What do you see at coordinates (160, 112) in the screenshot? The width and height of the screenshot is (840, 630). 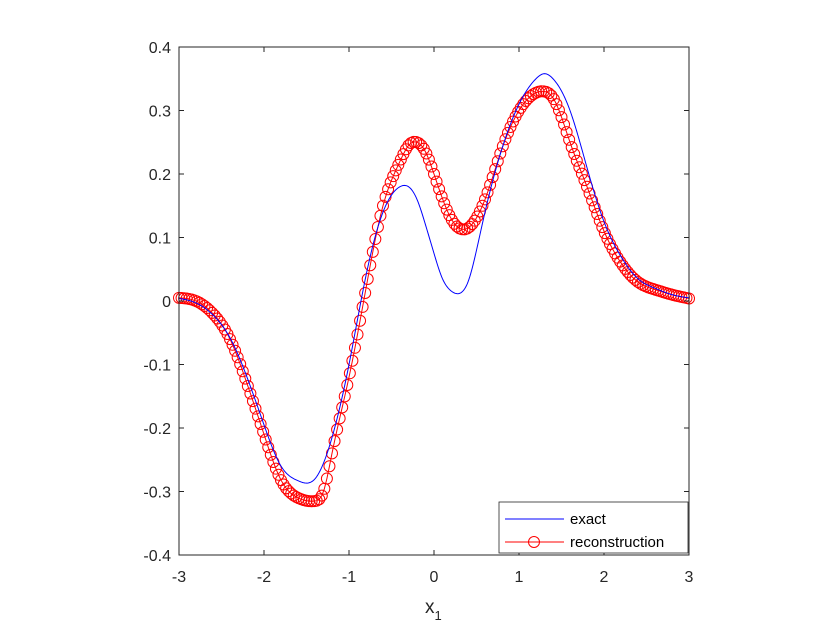 I see `y-tick-label: 0.3` at bounding box center [160, 112].